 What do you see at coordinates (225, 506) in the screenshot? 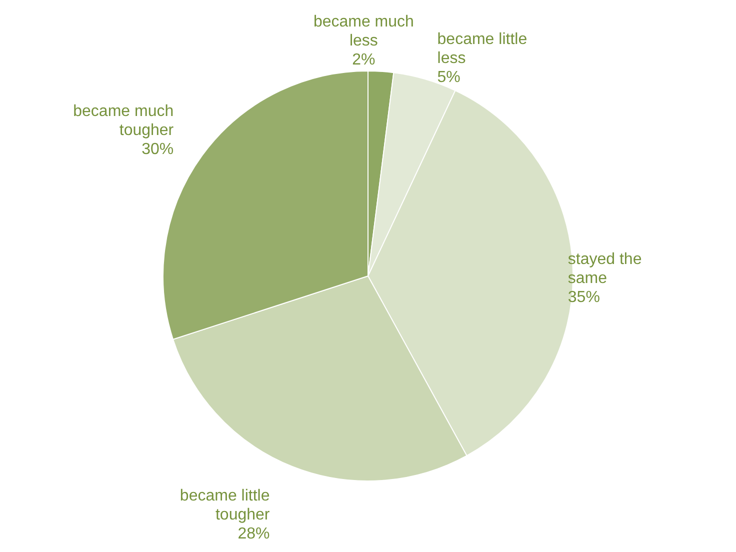
I see `slice-label: became little tougher` at bounding box center [225, 506].